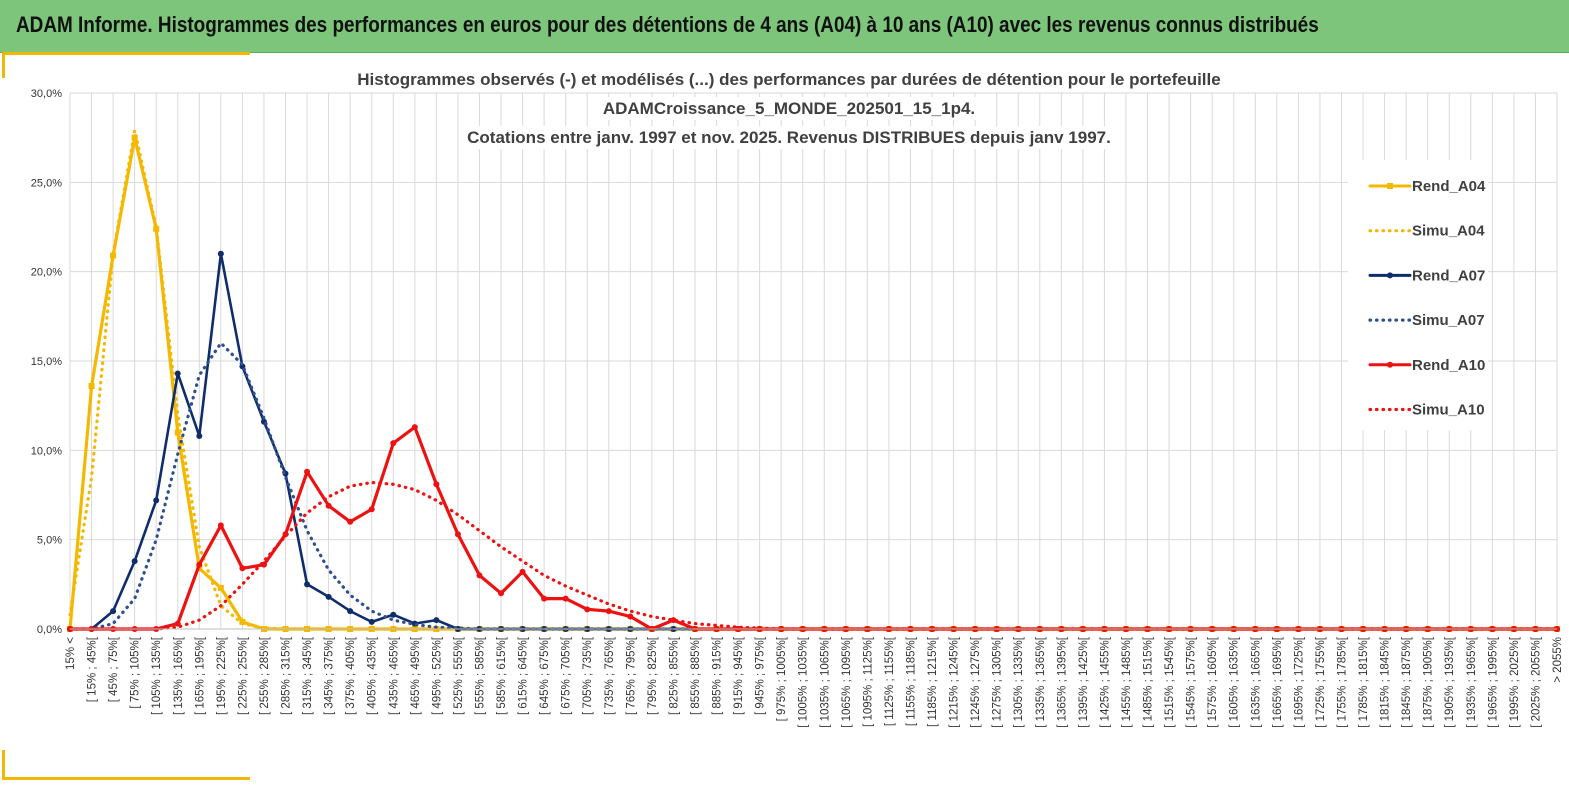 The width and height of the screenshot is (1569, 789). I want to click on x-tick-label: [ 795% ; 825%[, so click(653, 675).